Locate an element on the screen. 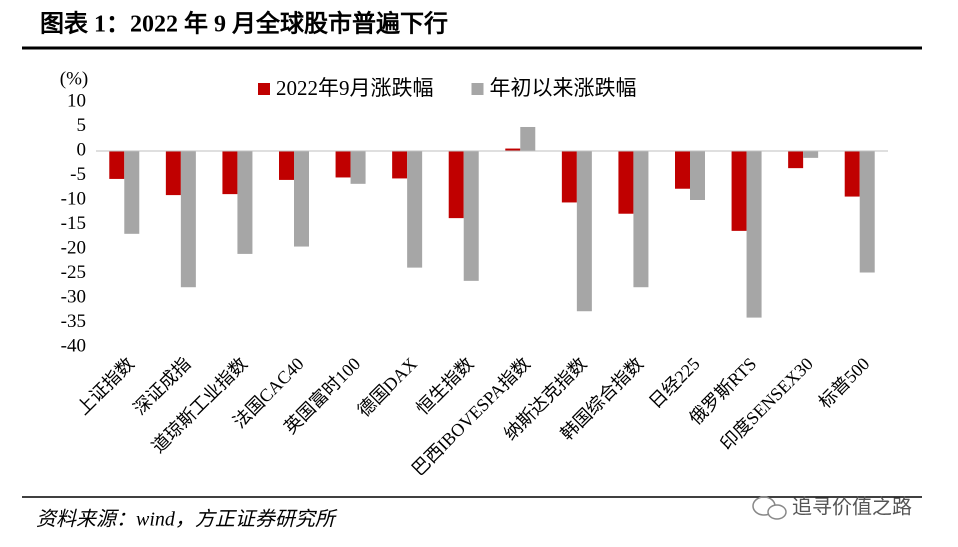 The height and width of the screenshot is (547, 958). y-tick-label: -5 is located at coordinates (78, 174).